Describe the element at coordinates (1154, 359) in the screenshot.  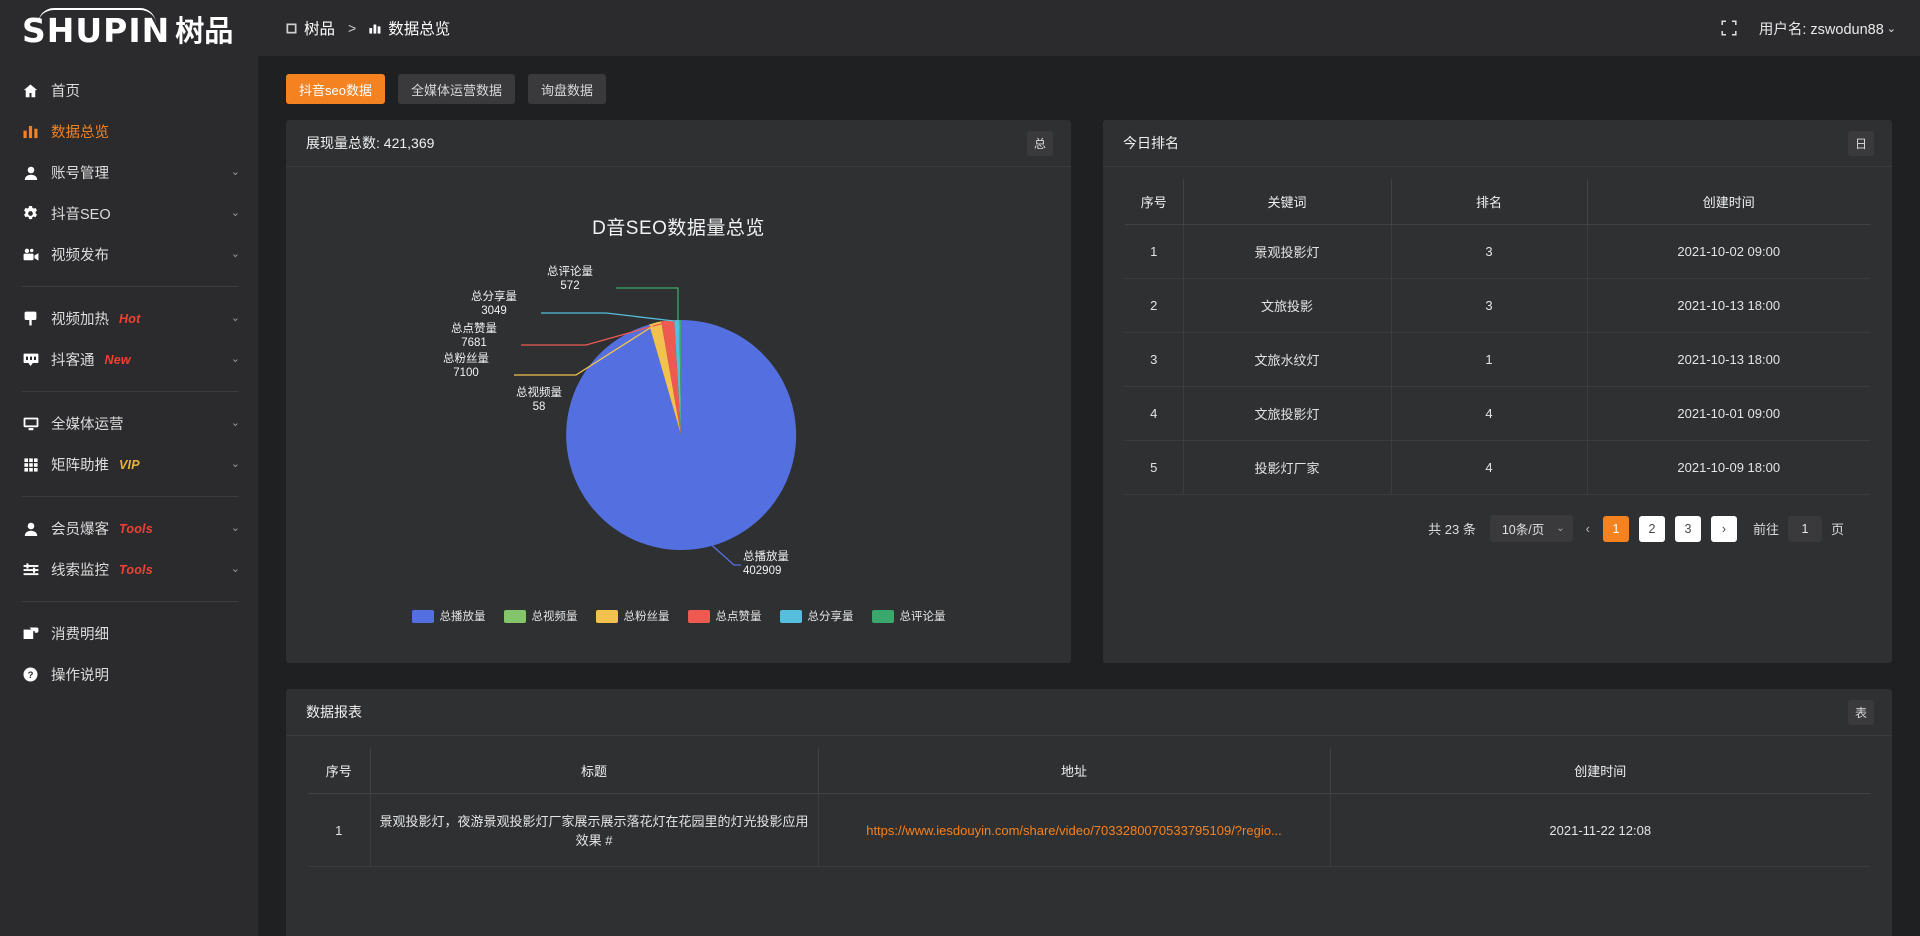
I see `ranking-cell-index: 3` at that location.